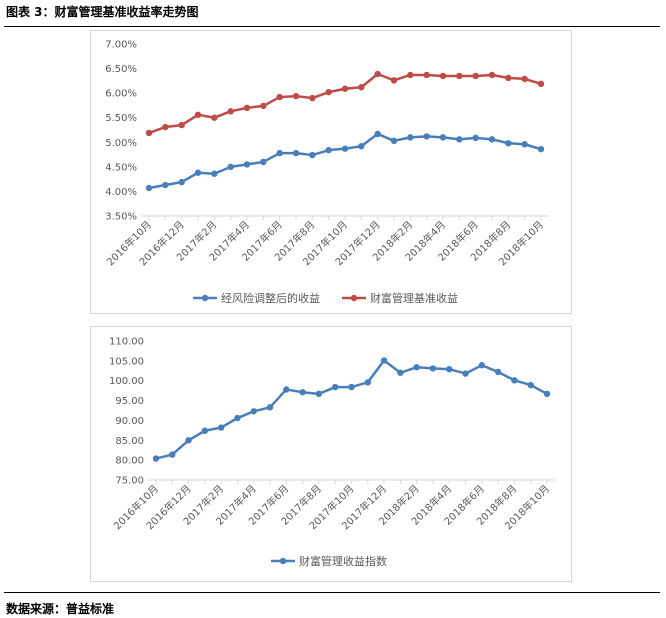 This screenshot has width=666, height=618. What do you see at coordinates (129, 441) in the screenshot?
I see `y-tick-label: 85.00` at bounding box center [129, 441].